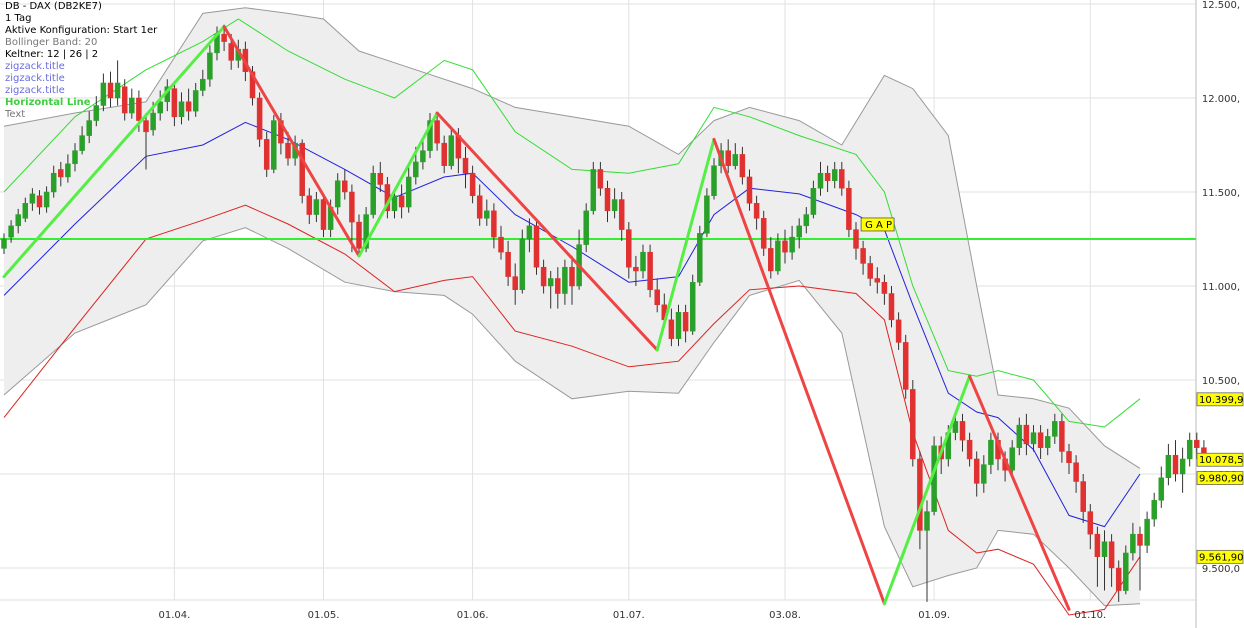  What do you see at coordinates (51, 42) in the screenshot?
I see `legend-bollinger: Bollinger Band: 20` at bounding box center [51, 42].